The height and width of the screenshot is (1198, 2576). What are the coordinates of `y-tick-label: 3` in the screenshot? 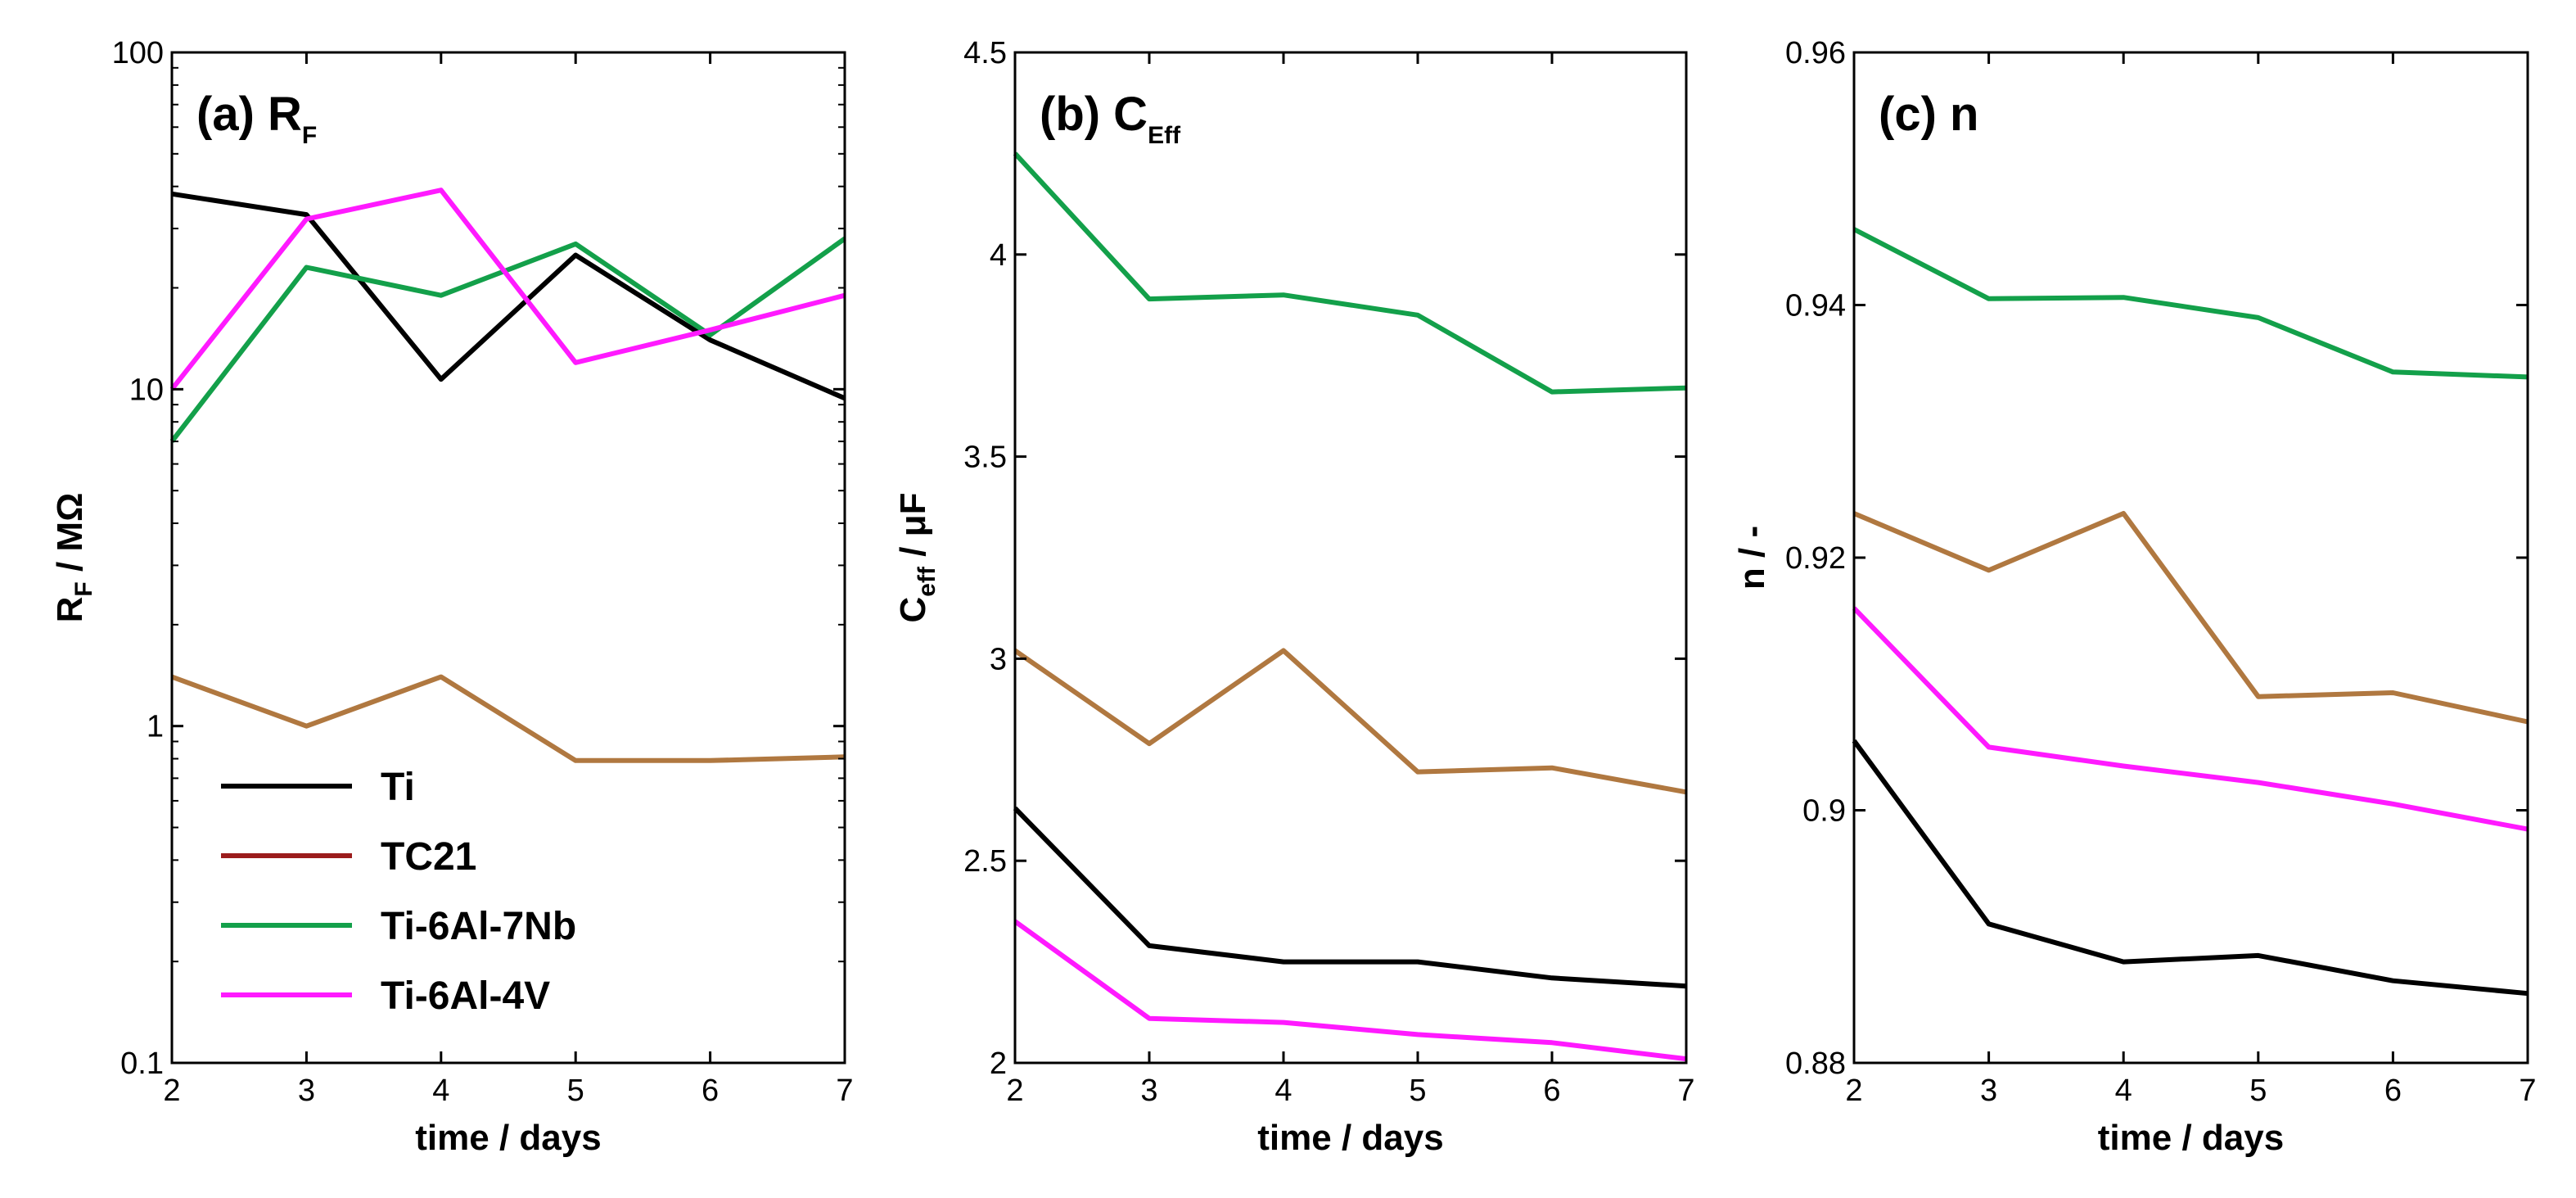 It's located at (998, 659).